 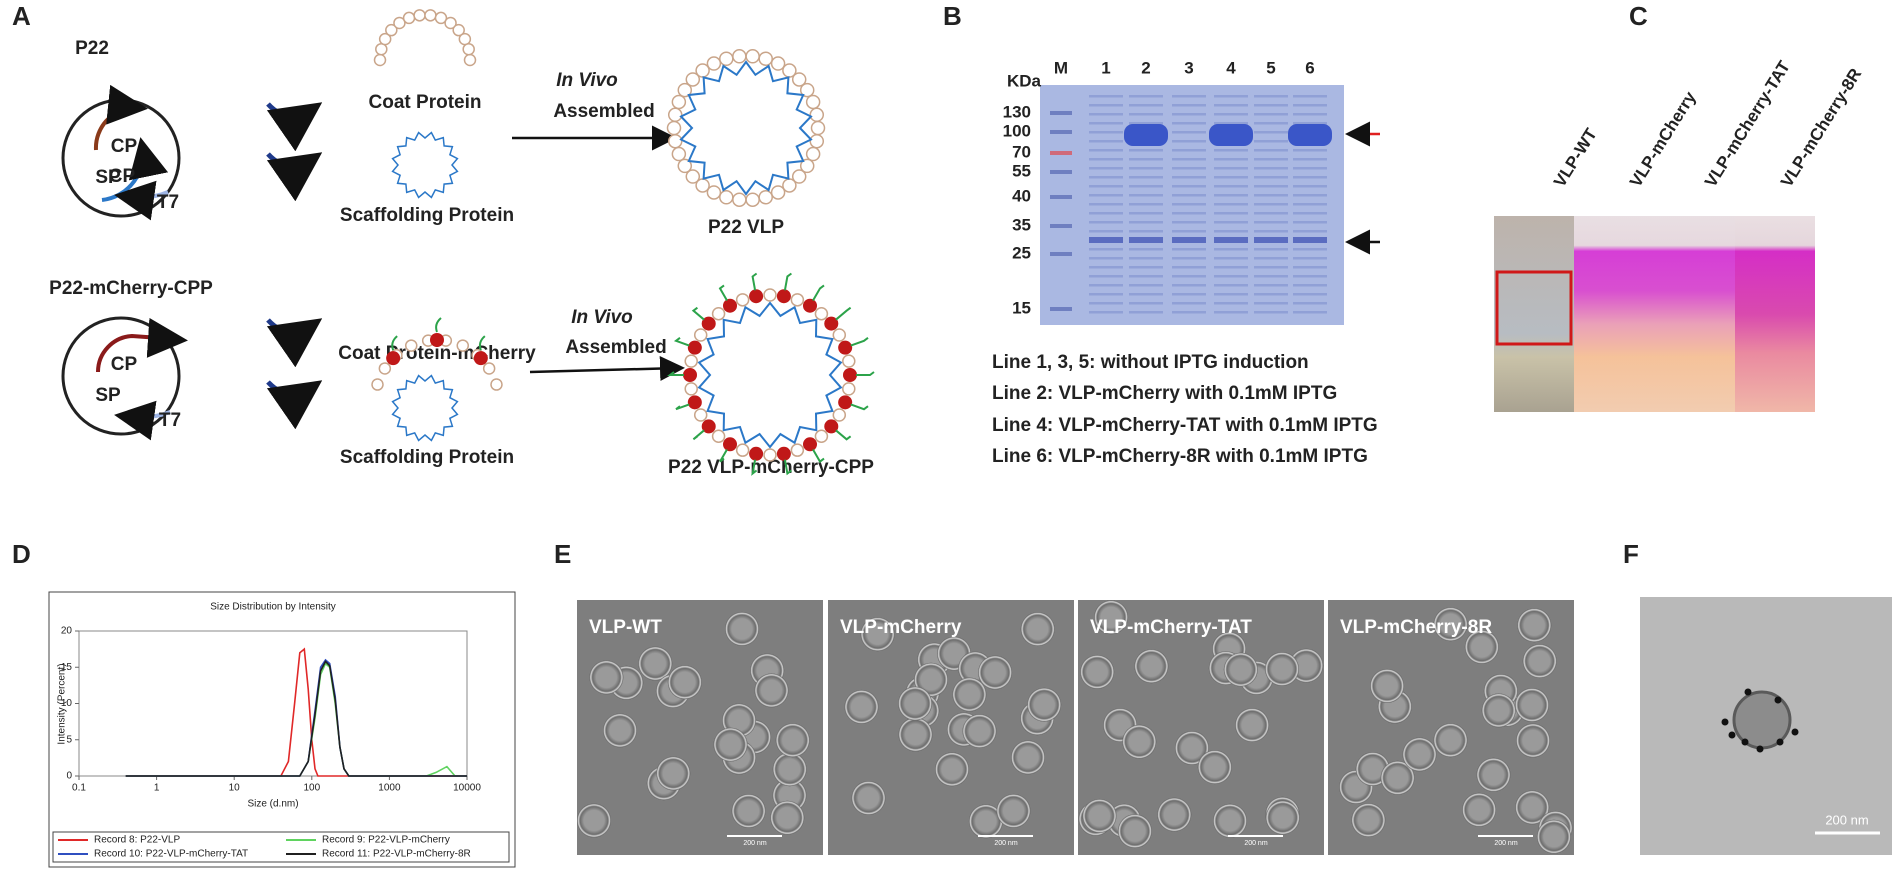 What do you see at coordinates (21, 554) in the screenshot?
I see `panel-label: D` at bounding box center [21, 554].